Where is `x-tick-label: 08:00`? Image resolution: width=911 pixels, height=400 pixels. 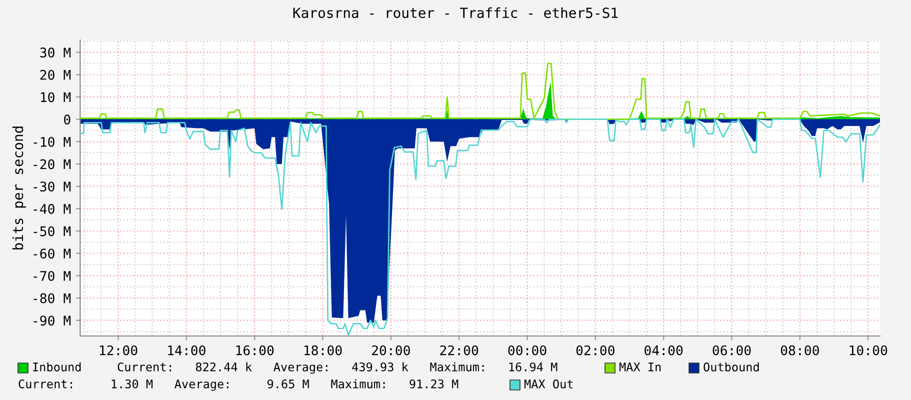
x-tick-label: 08:00 is located at coordinates (799, 350).